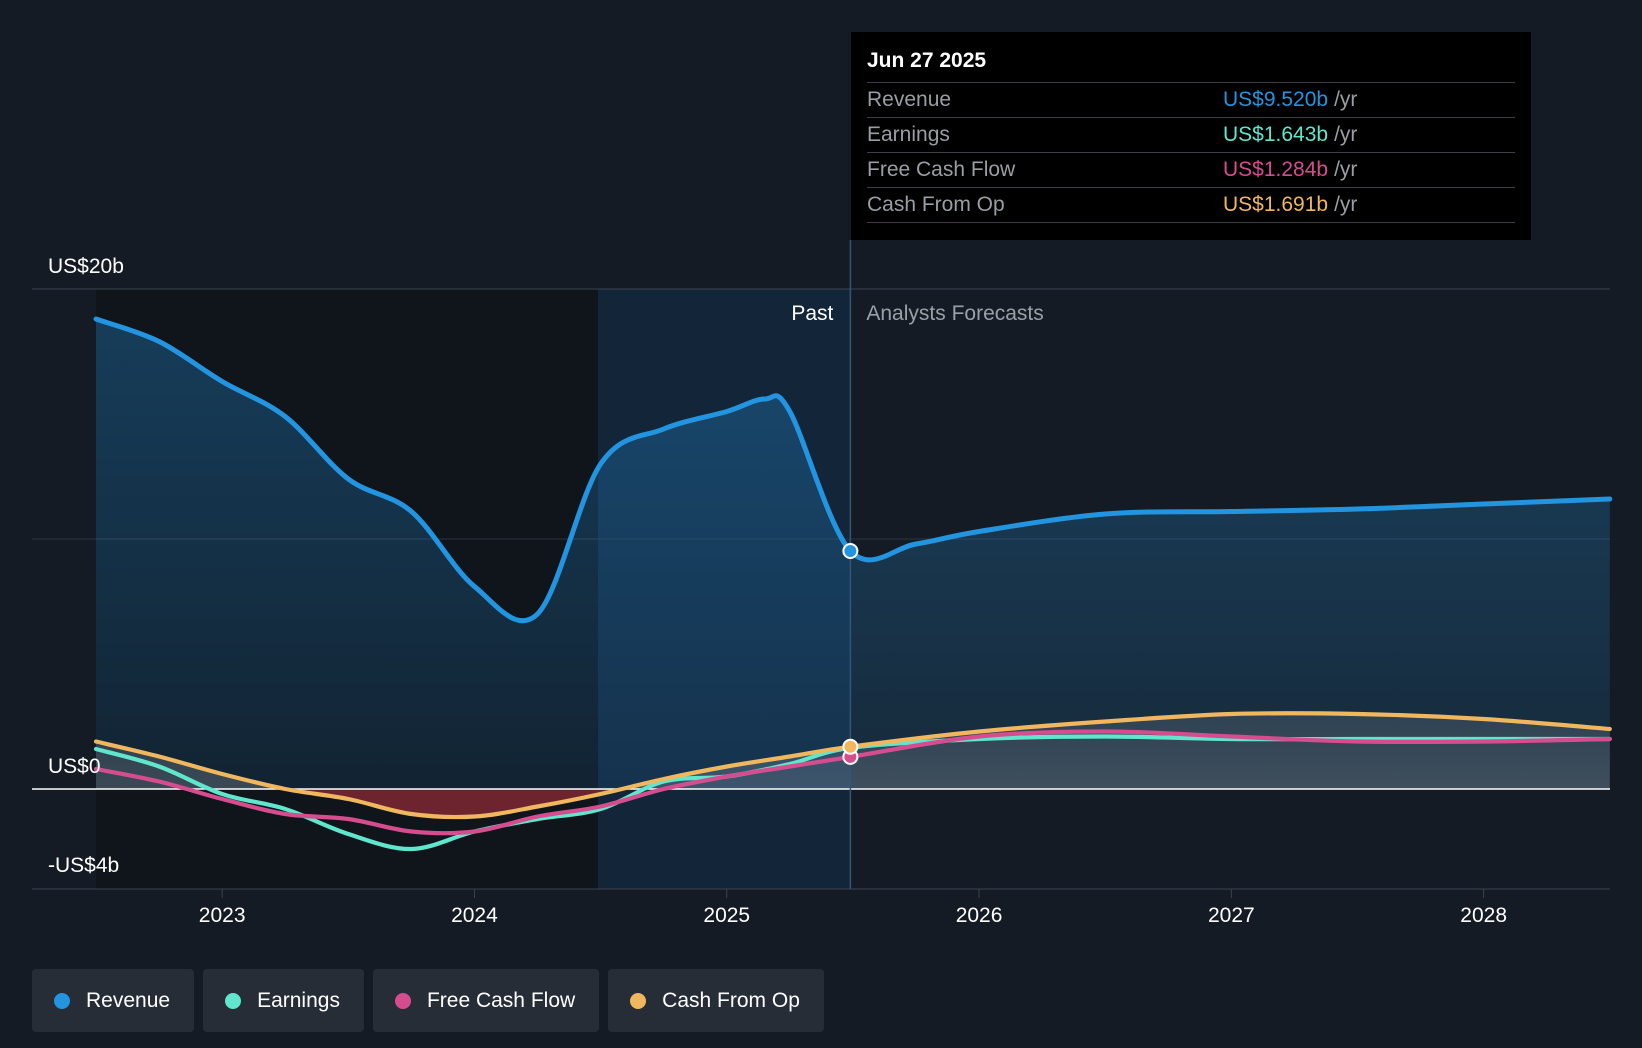  What do you see at coordinates (726, 915) in the screenshot?
I see `x-tick-label: 2025` at bounding box center [726, 915].